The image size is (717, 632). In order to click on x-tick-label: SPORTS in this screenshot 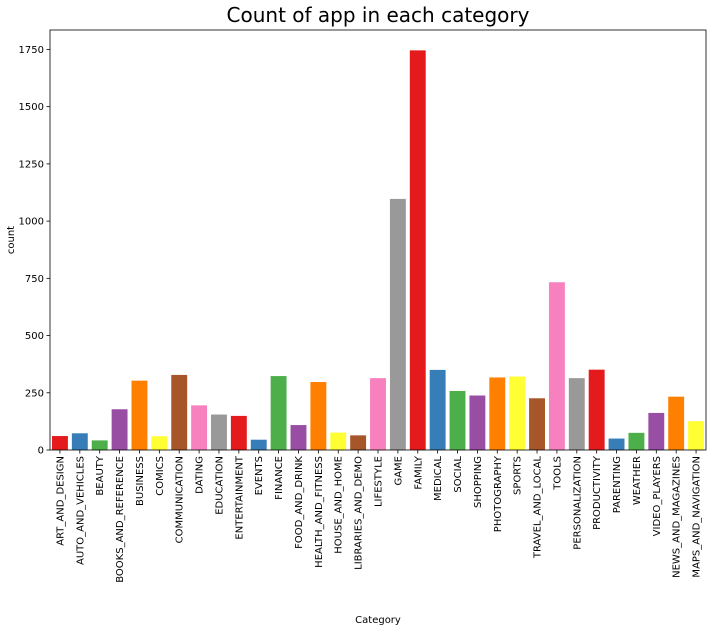, I will do `click(518, 475)`.